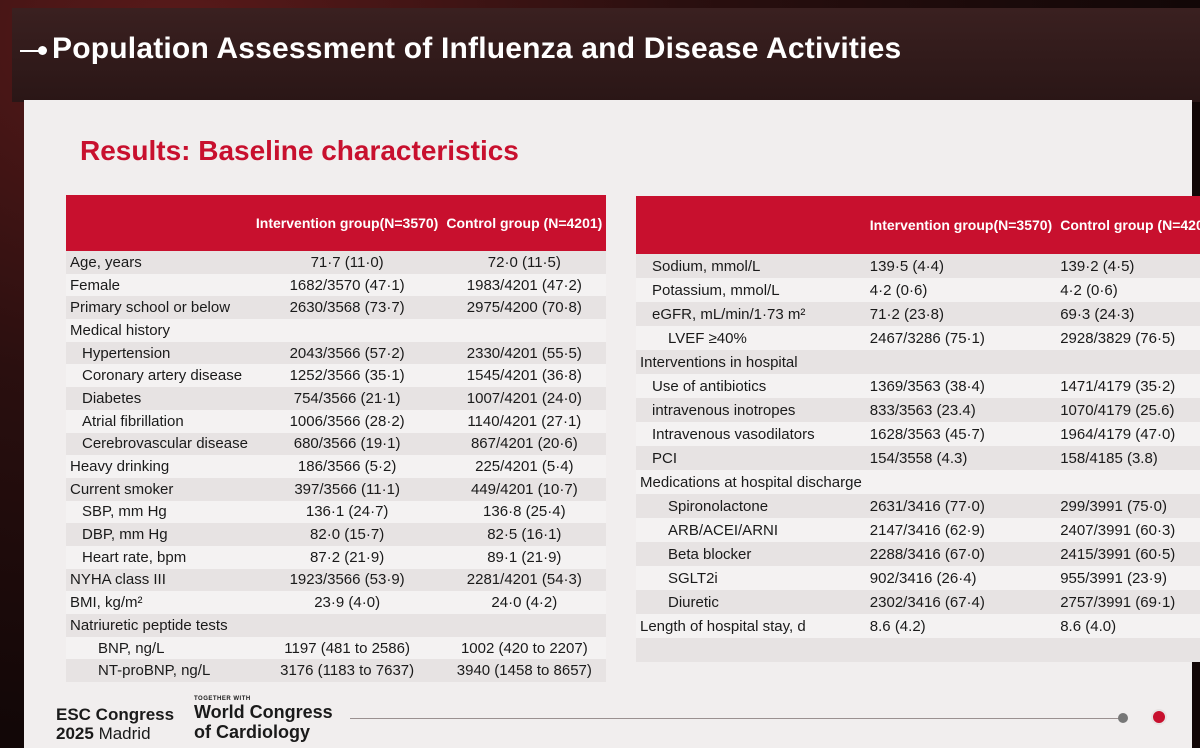 The width and height of the screenshot is (1200, 748). What do you see at coordinates (347, 580) in the screenshot?
I see `intervention-value: 1923/3566 (53·9)` at bounding box center [347, 580].